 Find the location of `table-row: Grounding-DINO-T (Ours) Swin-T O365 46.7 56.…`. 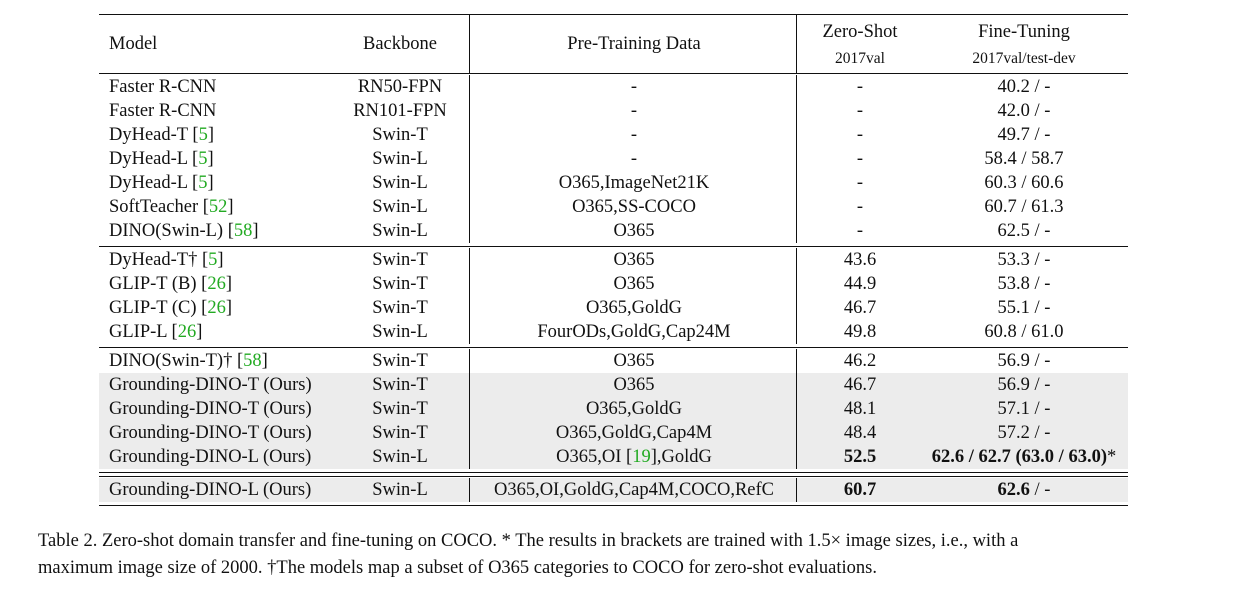

table-row: Grounding-DINO-T (Ours) Swin-T O365 46.7 56.… is located at coordinates (613, 385).